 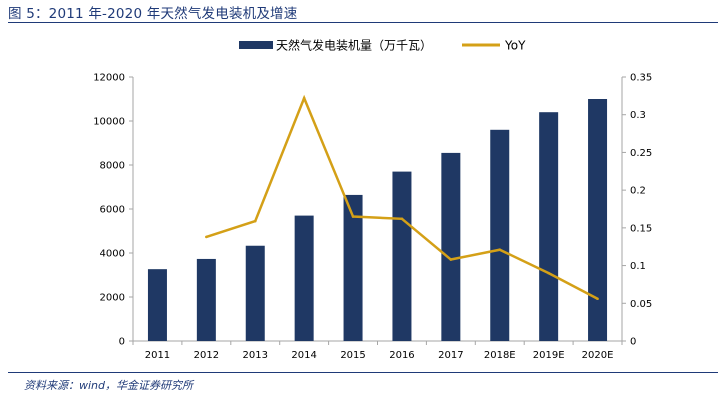 I want to click on x-tick-label: 2019E, so click(x=549, y=355).